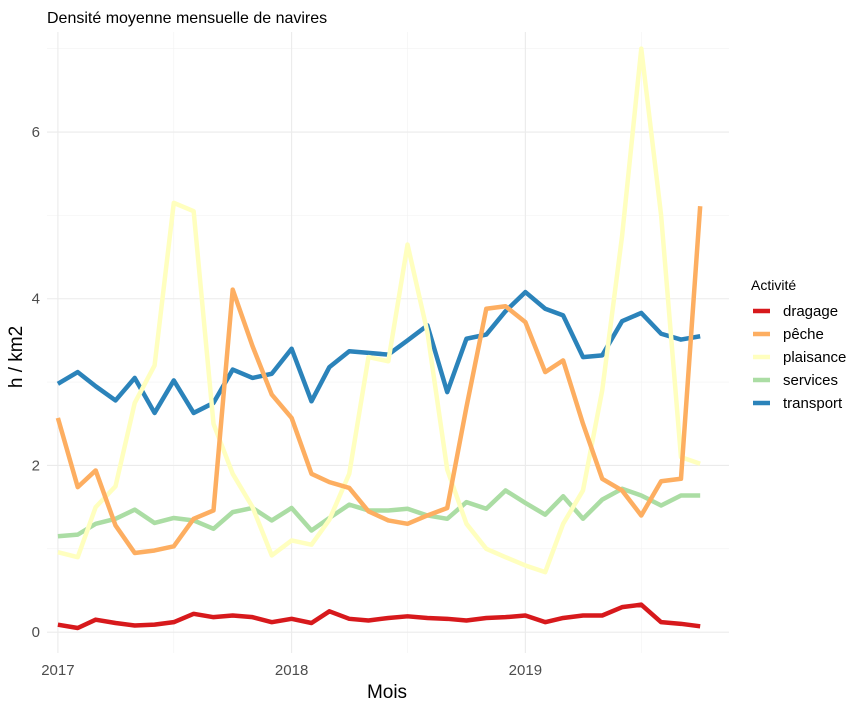 The height and width of the screenshot is (710, 865). I want to click on legend-label-plaisance: plaisance, so click(814, 357).